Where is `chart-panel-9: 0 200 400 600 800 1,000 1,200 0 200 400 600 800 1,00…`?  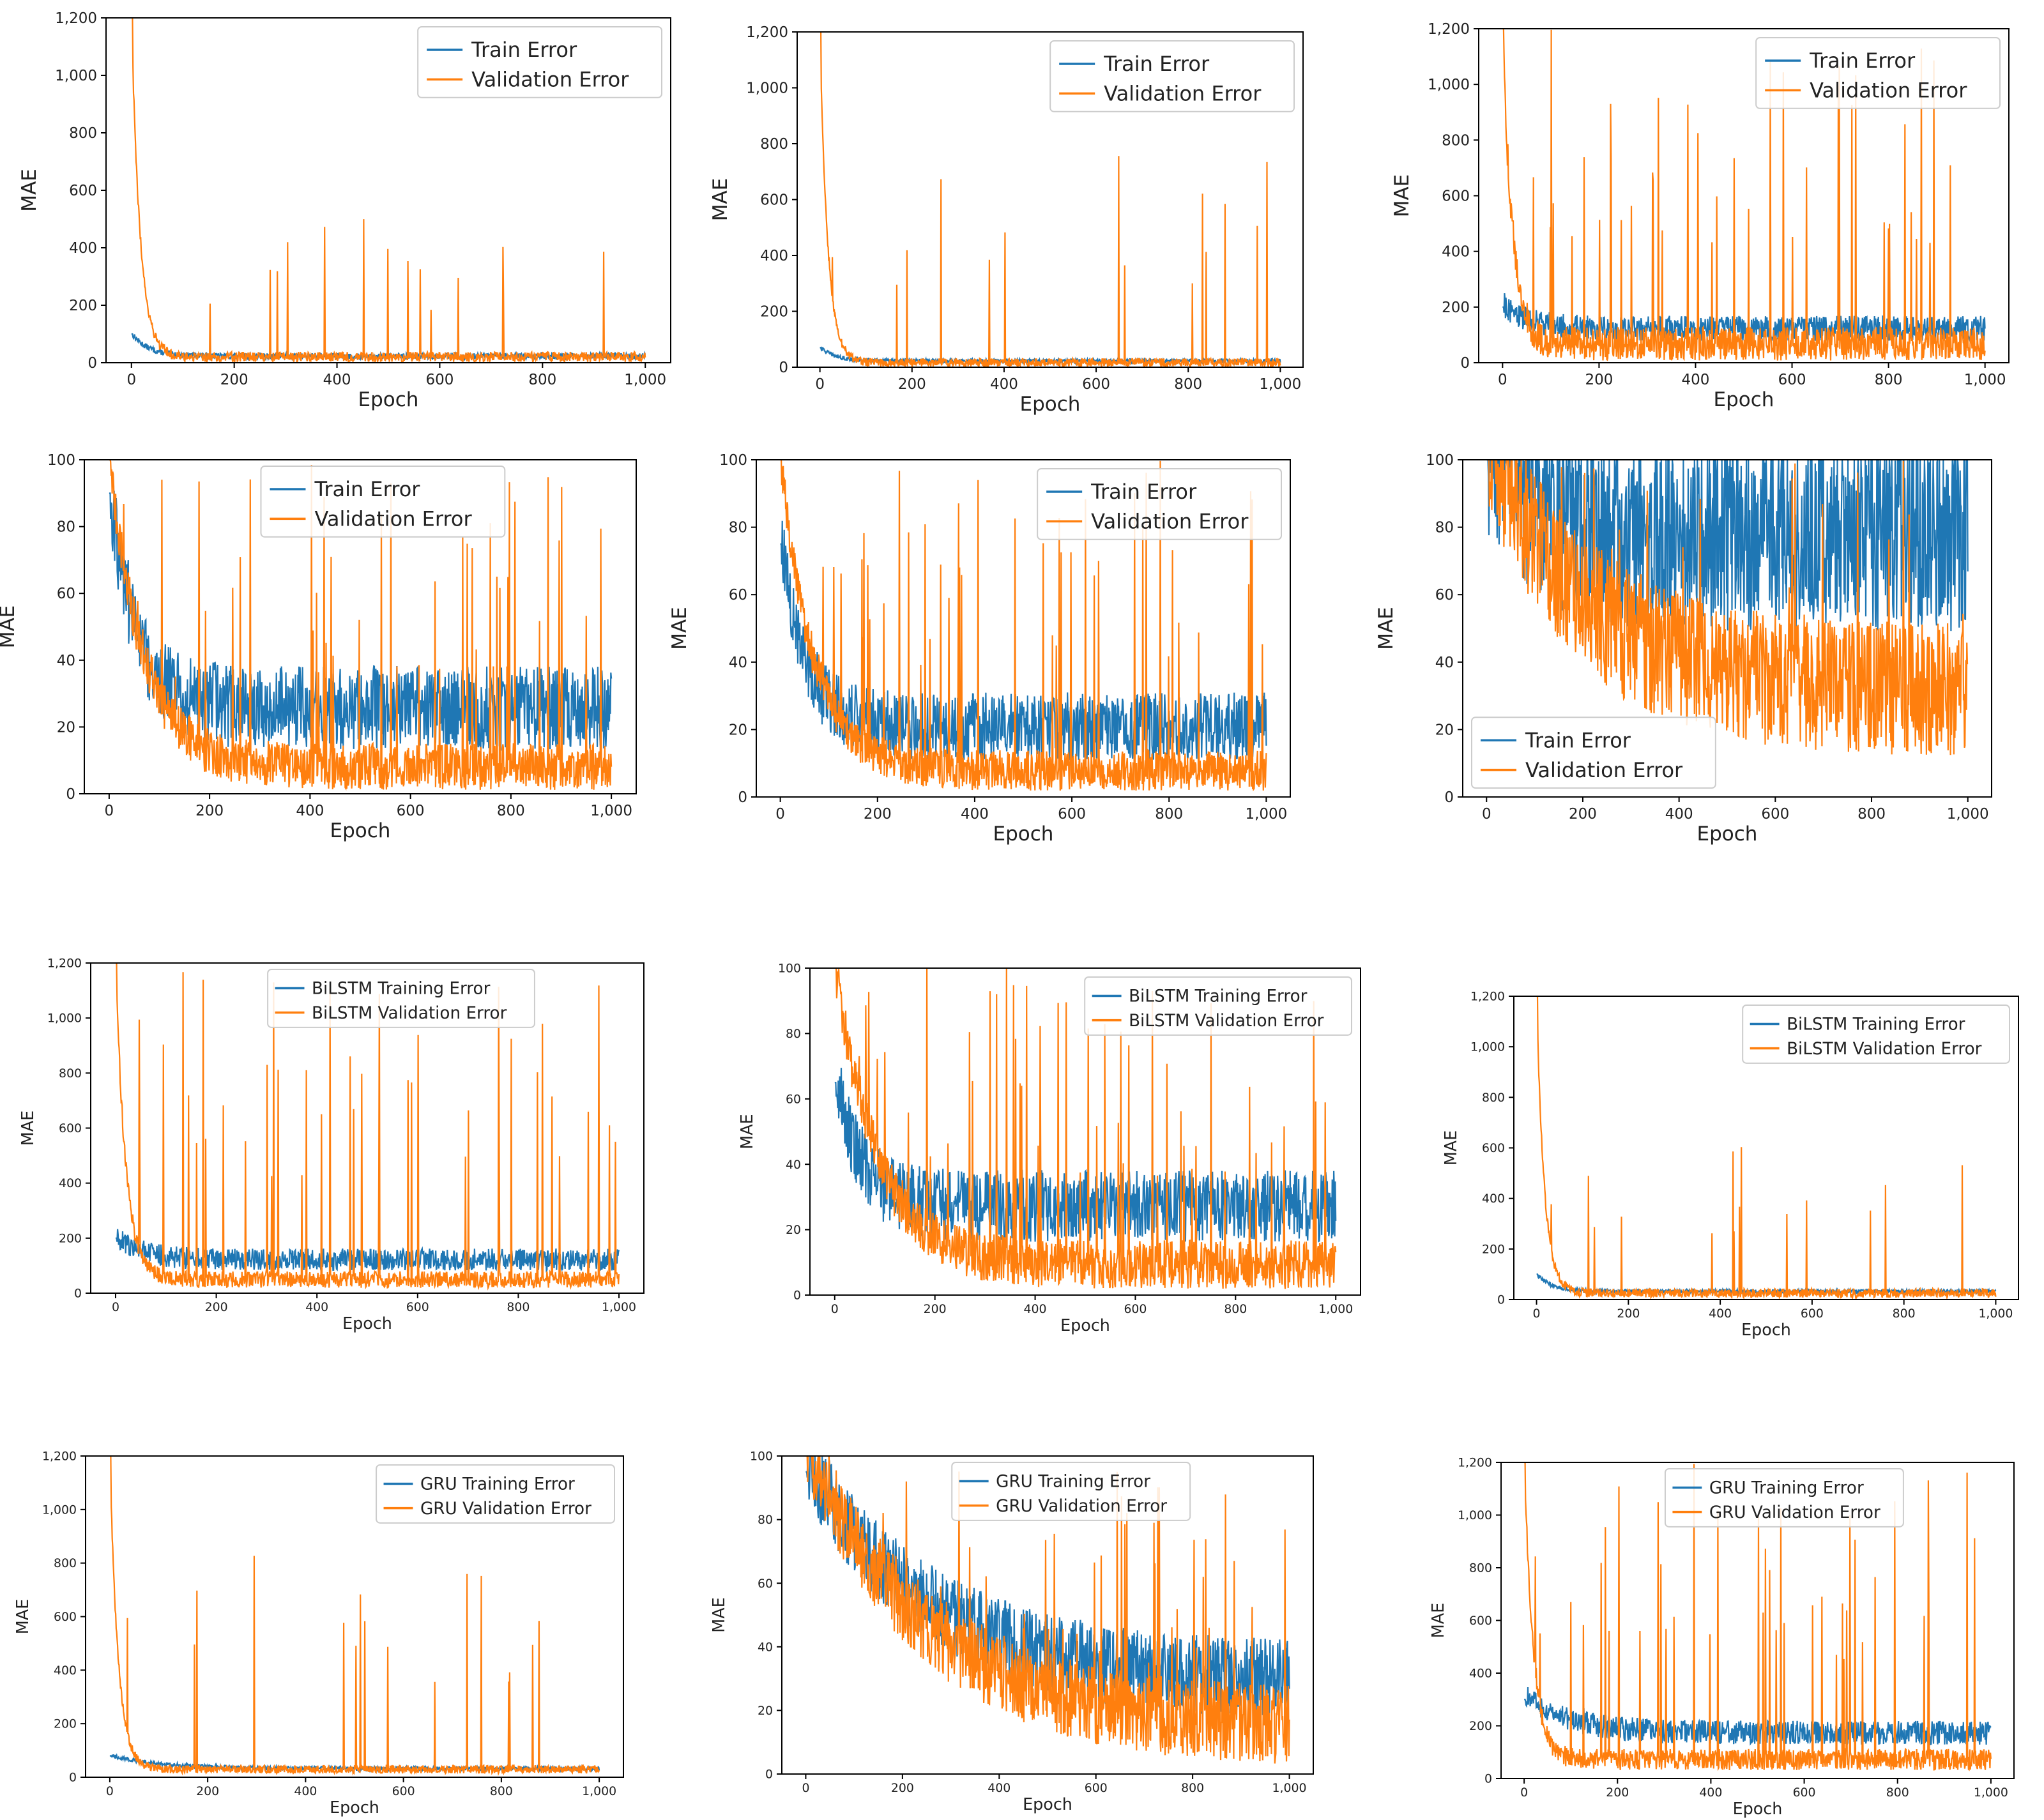 chart-panel-9: 0 200 400 600 800 1,000 1,200 0 200 400 600 800 1,00… is located at coordinates (1730, 1164).